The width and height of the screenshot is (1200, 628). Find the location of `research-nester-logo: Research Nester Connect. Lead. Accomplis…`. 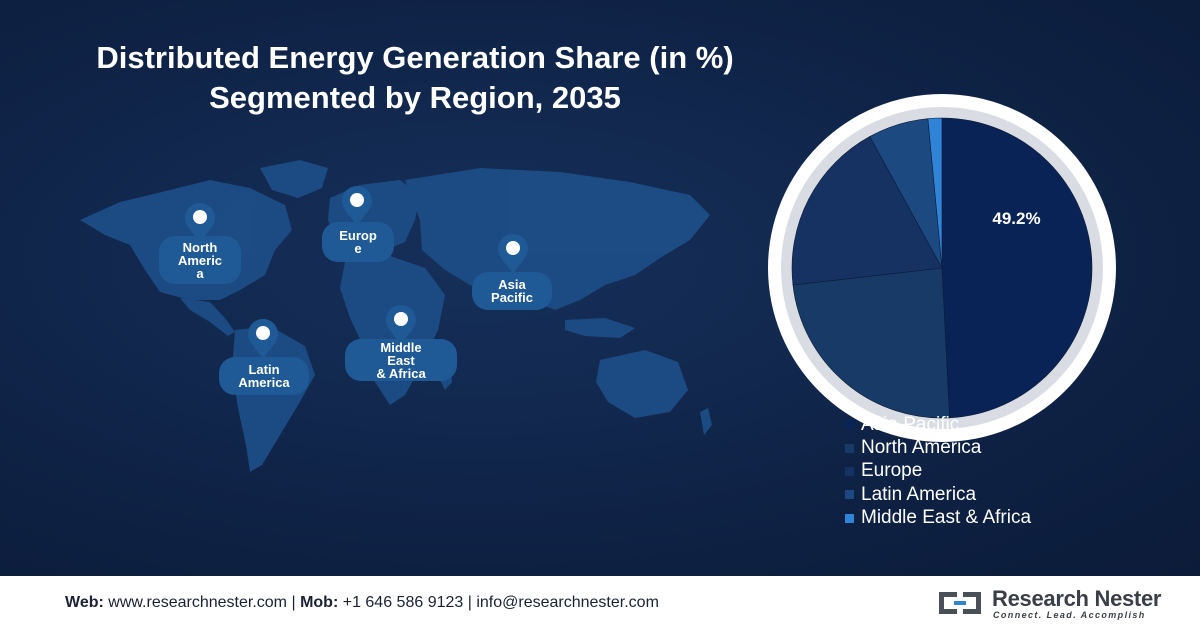

research-nester-logo: Research Nester Connect. Lead. Accomplis… is located at coordinates (1050, 604).